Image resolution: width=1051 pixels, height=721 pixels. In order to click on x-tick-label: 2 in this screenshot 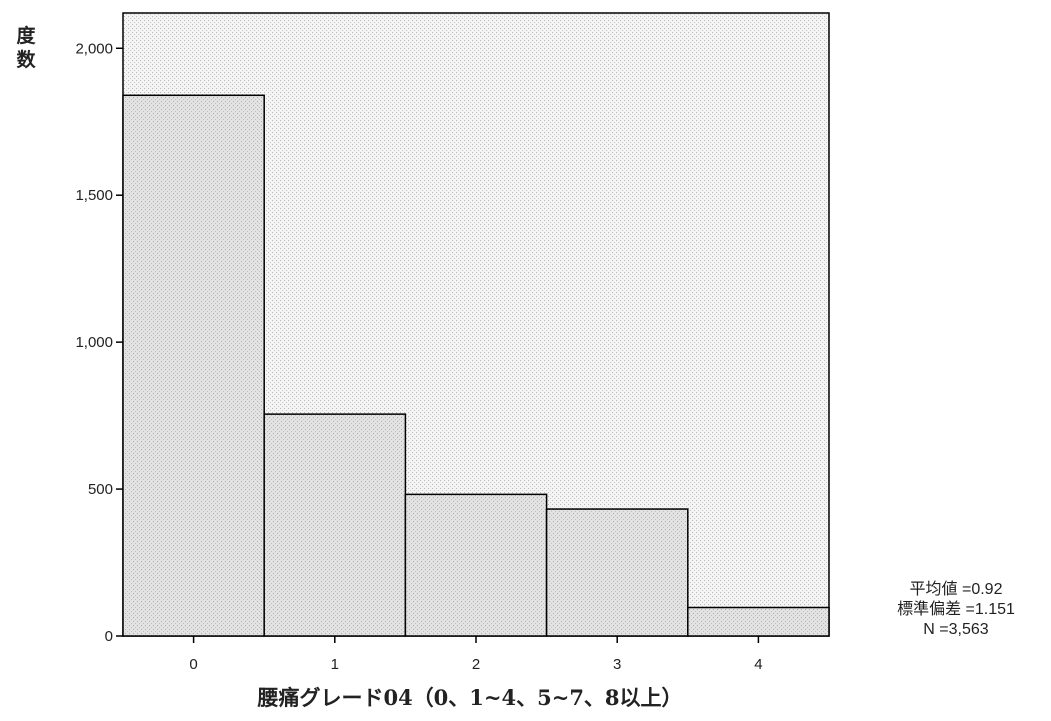, I will do `click(476, 664)`.